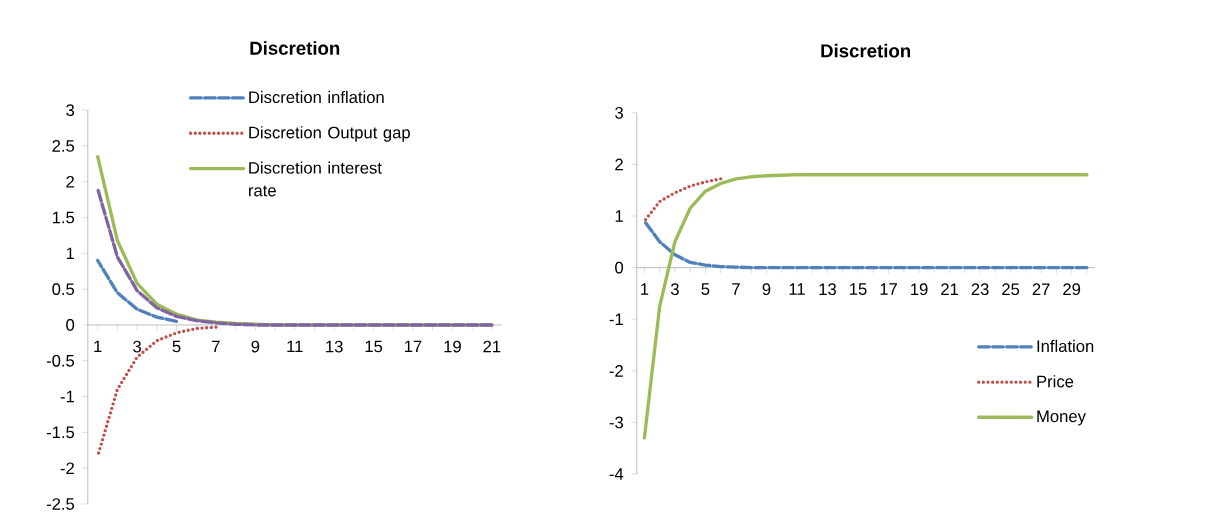  I want to click on y-tick-label: -2.5, so click(60, 503).